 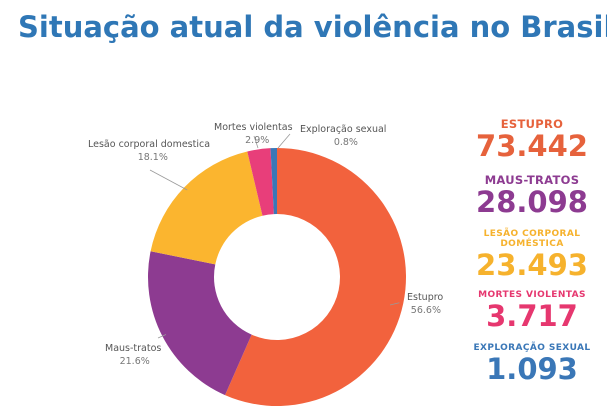 I want to click on slice-value-exploracao-sexual: 0.8%, so click(x=346, y=142).